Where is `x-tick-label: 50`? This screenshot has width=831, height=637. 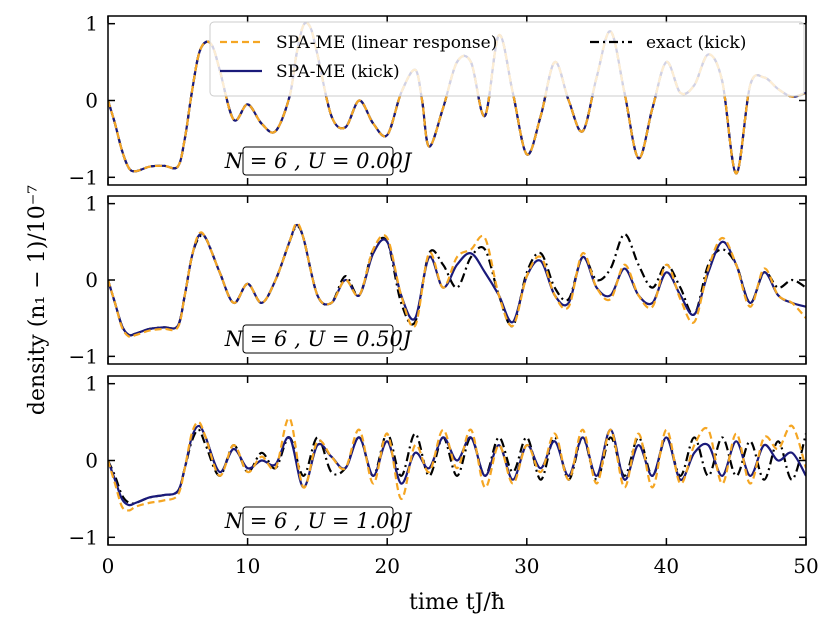 x-tick-label: 50 is located at coordinates (805, 566).